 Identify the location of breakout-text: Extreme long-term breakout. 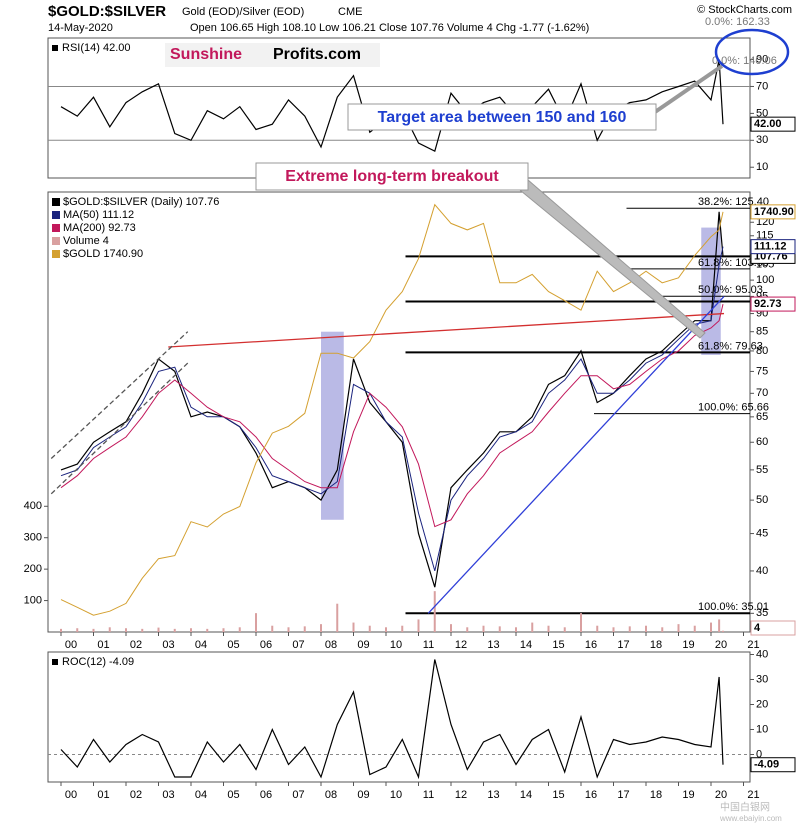
(392, 176).